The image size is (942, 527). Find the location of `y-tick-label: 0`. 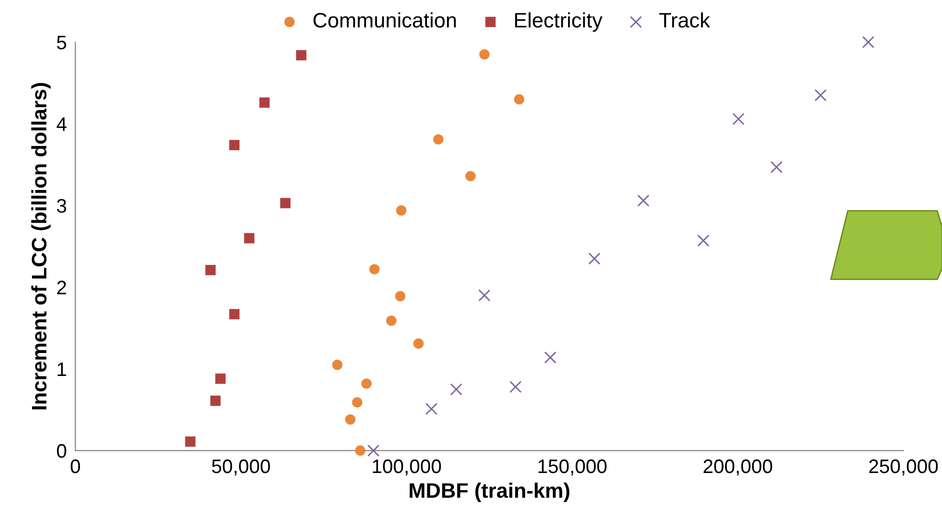

y-tick-label: 0 is located at coordinates (61, 451).